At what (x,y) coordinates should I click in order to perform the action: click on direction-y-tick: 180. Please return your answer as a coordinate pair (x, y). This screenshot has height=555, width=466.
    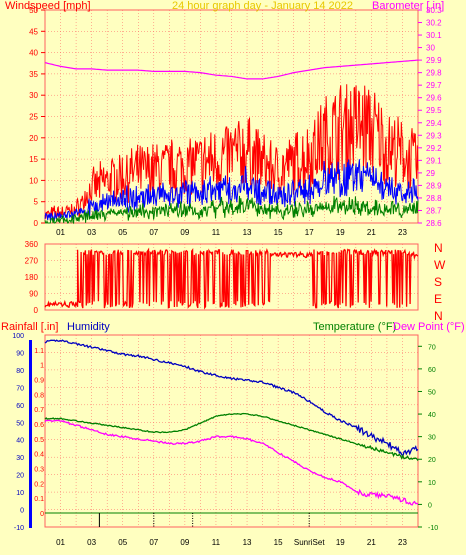
    Looking at the image, I should click on (32, 277).